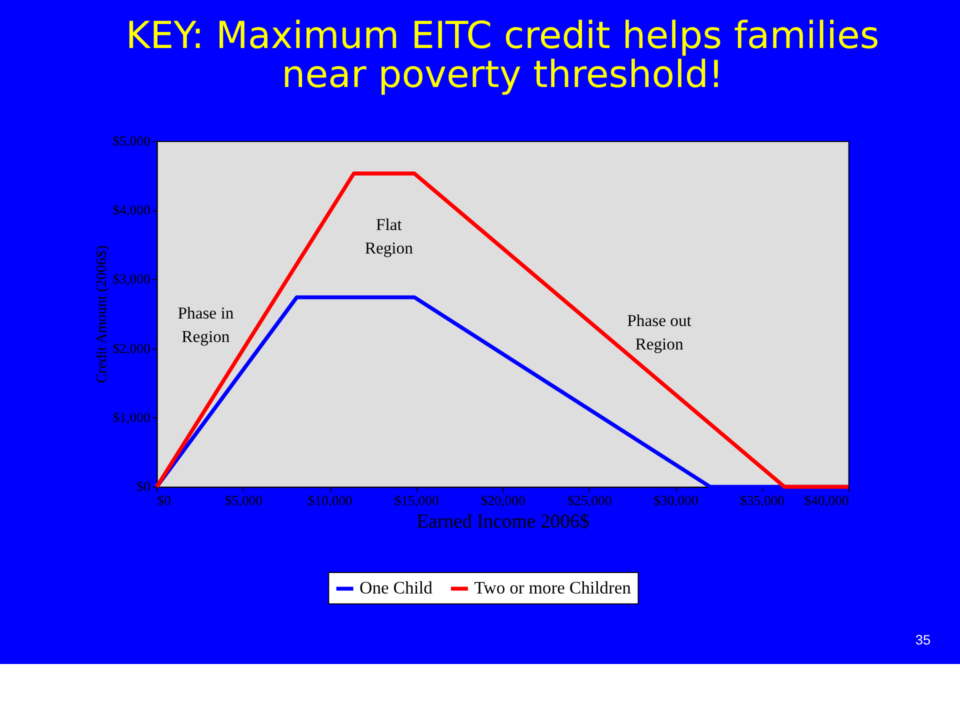 The height and width of the screenshot is (720, 960). What do you see at coordinates (330, 500) in the screenshot?
I see `x-tick-label: $10,000` at bounding box center [330, 500].